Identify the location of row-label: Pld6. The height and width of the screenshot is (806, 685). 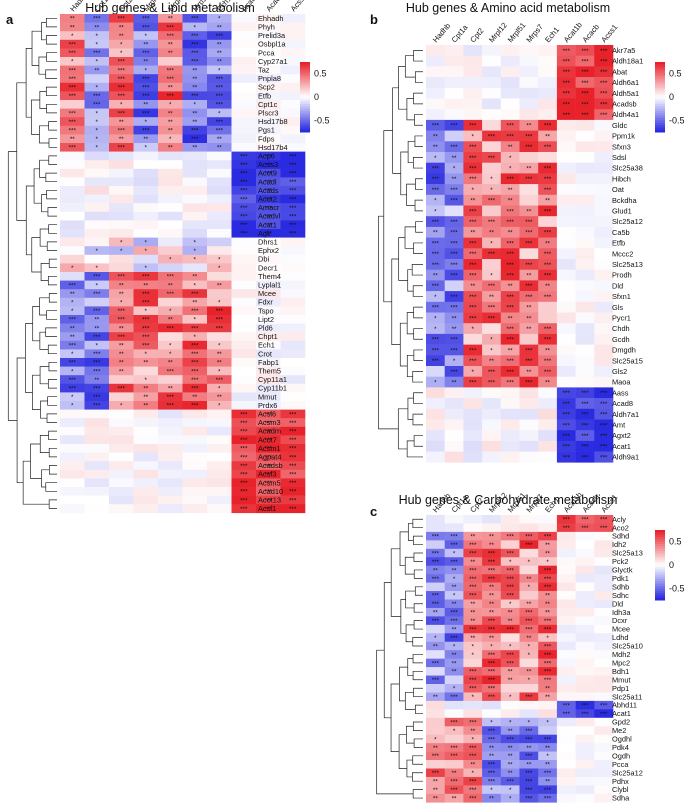
(265, 328).